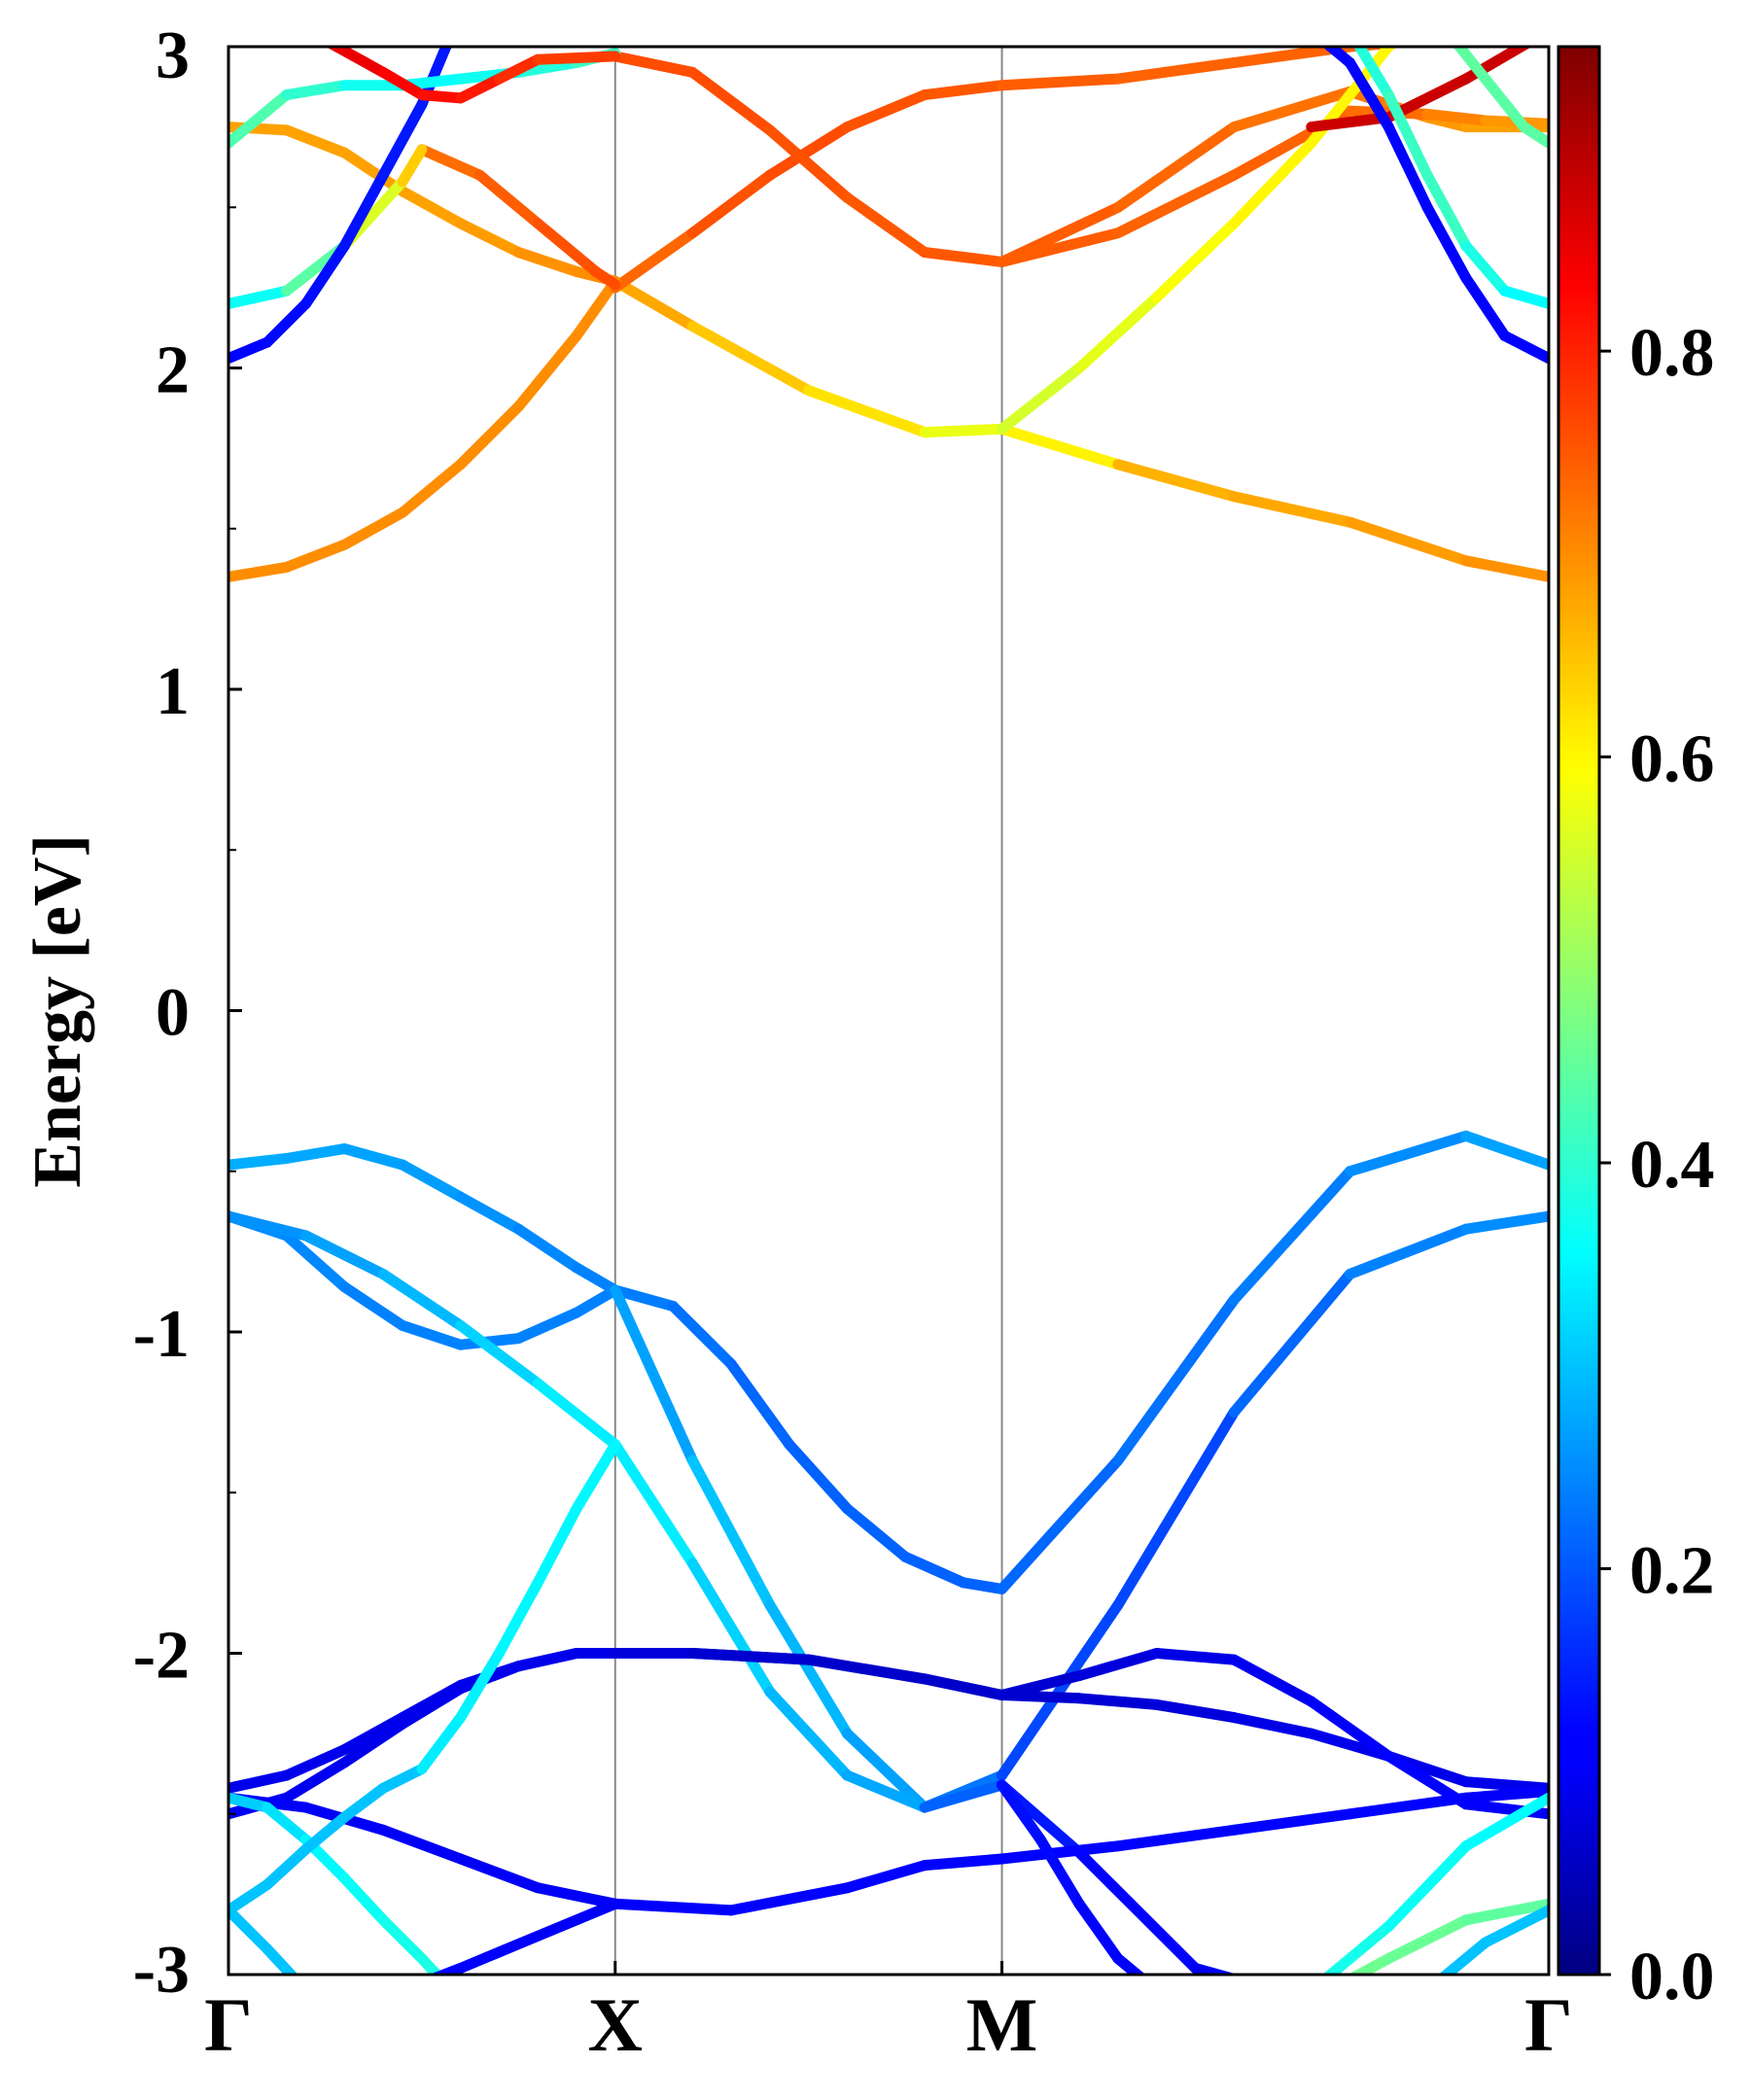 This screenshot has height=2100, width=1750. I want to click on y-tick-label: -1, so click(161, 1334).